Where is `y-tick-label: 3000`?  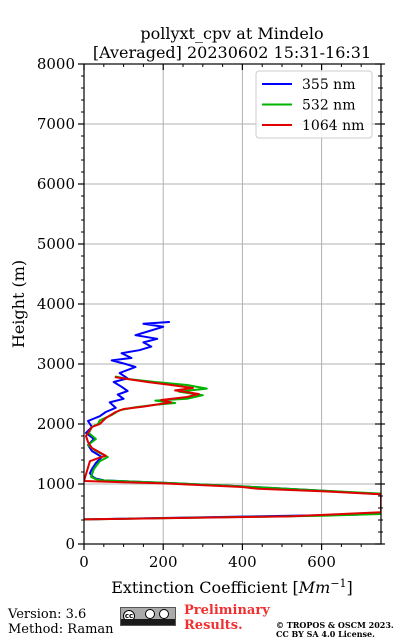 y-tick-label: 3000 is located at coordinates (56, 364).